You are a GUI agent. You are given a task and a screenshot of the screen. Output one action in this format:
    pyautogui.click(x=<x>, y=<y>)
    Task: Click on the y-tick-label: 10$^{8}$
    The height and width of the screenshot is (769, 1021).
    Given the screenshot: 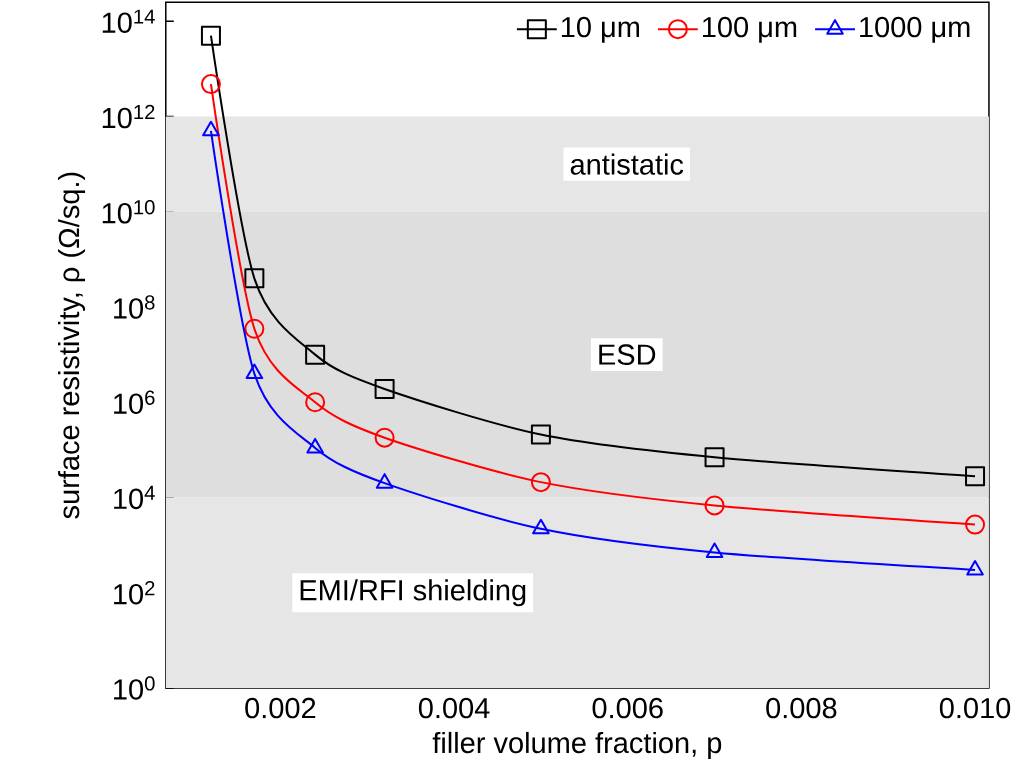 What is the action you would take?
    pyautogui.click(x=134, y=307)
    